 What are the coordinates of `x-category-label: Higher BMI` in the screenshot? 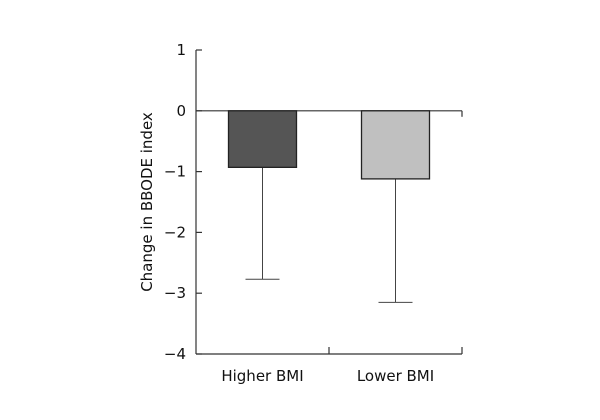 It's located at (262, 376).